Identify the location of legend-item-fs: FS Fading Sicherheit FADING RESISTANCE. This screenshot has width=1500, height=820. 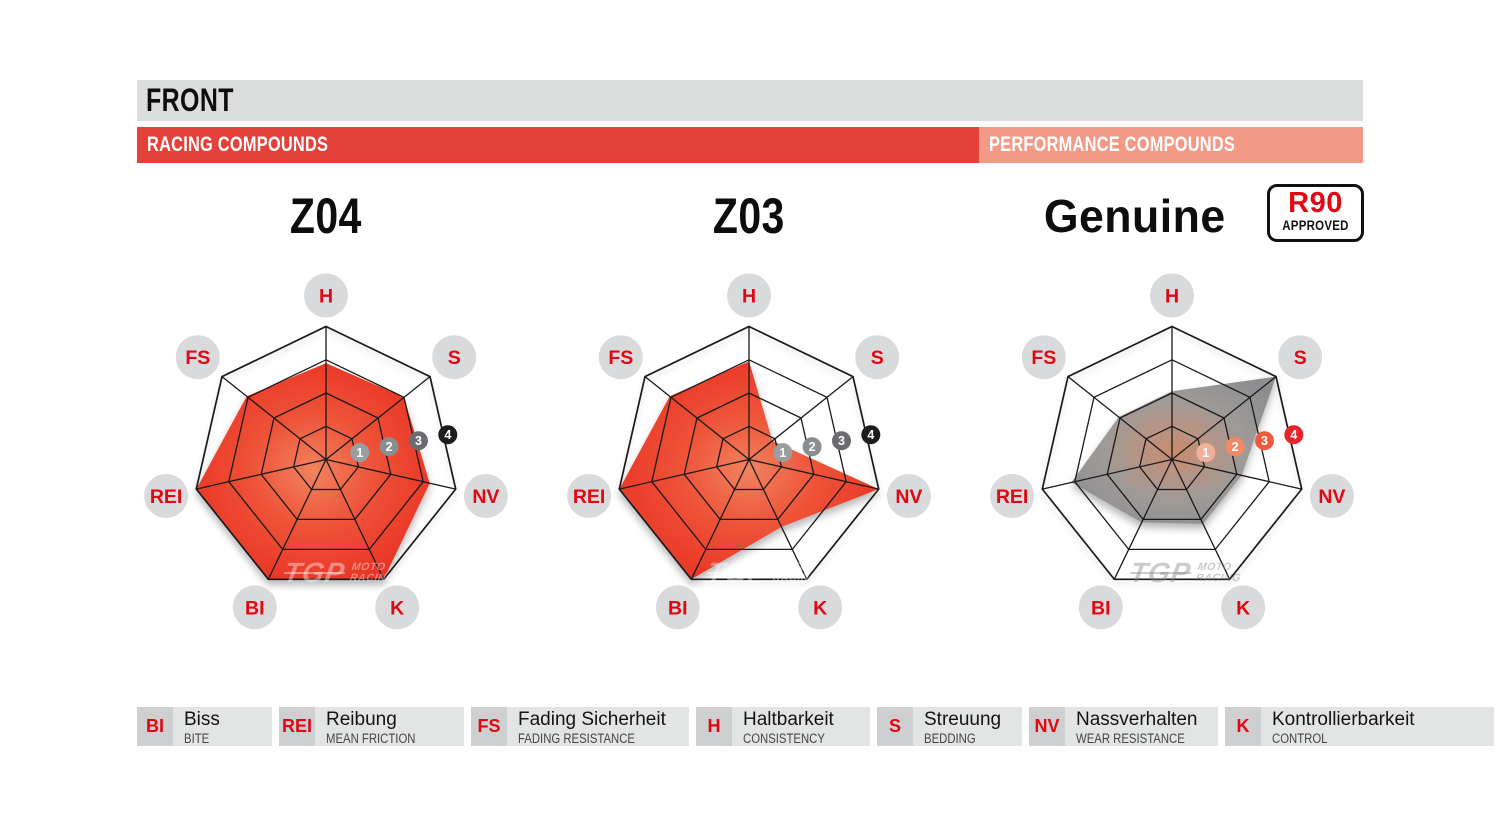
(580, 726).